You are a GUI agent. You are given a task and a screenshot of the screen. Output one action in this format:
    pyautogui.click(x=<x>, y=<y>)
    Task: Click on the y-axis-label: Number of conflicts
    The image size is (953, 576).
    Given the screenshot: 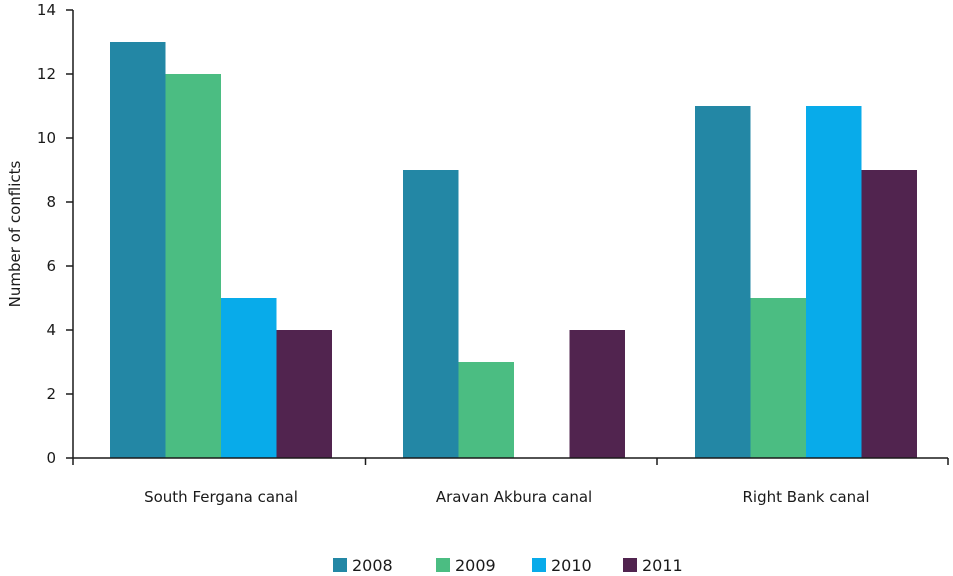 What is the action you would take?
    pyautogui.click(x=15, y=233)
    